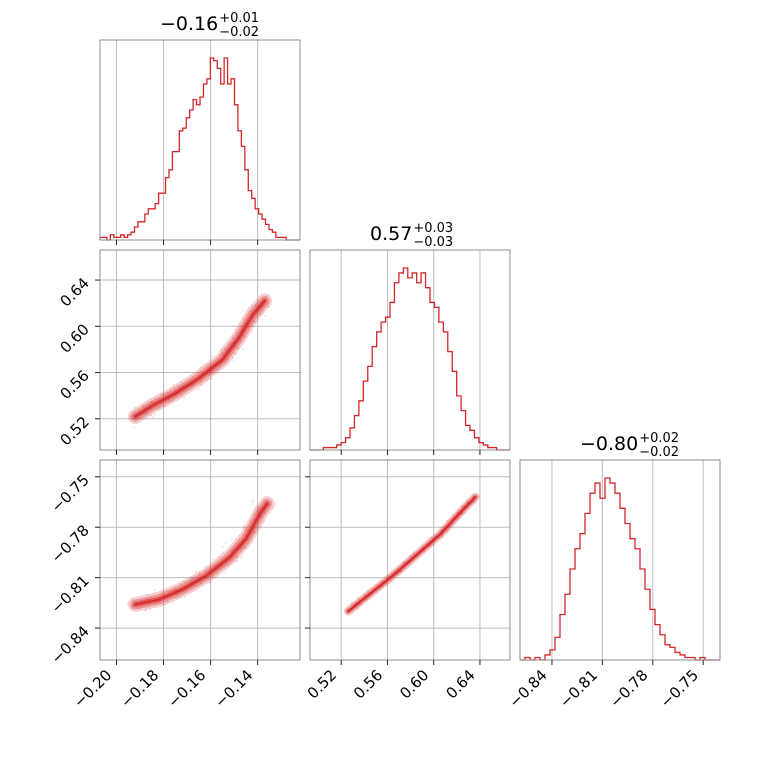 The height and width of the screenshot is (760, 760). What do you see at coordinates (578, 688) in the screenshot?
I see `x-tick-label: −0.81` at bounding box center [578, 688].